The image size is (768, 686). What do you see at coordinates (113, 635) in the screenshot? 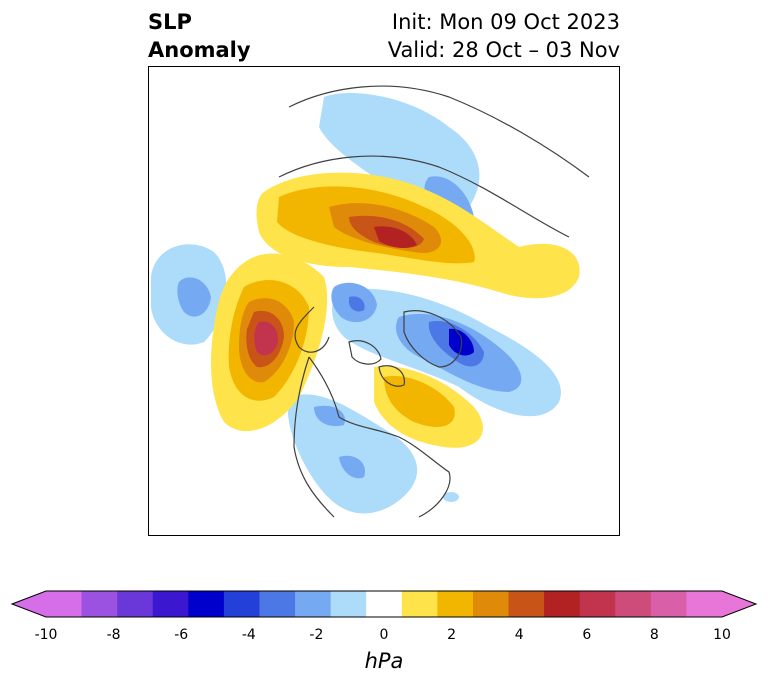
I see `colorbar-tick-label: -8` at bounding box center [113, 635].